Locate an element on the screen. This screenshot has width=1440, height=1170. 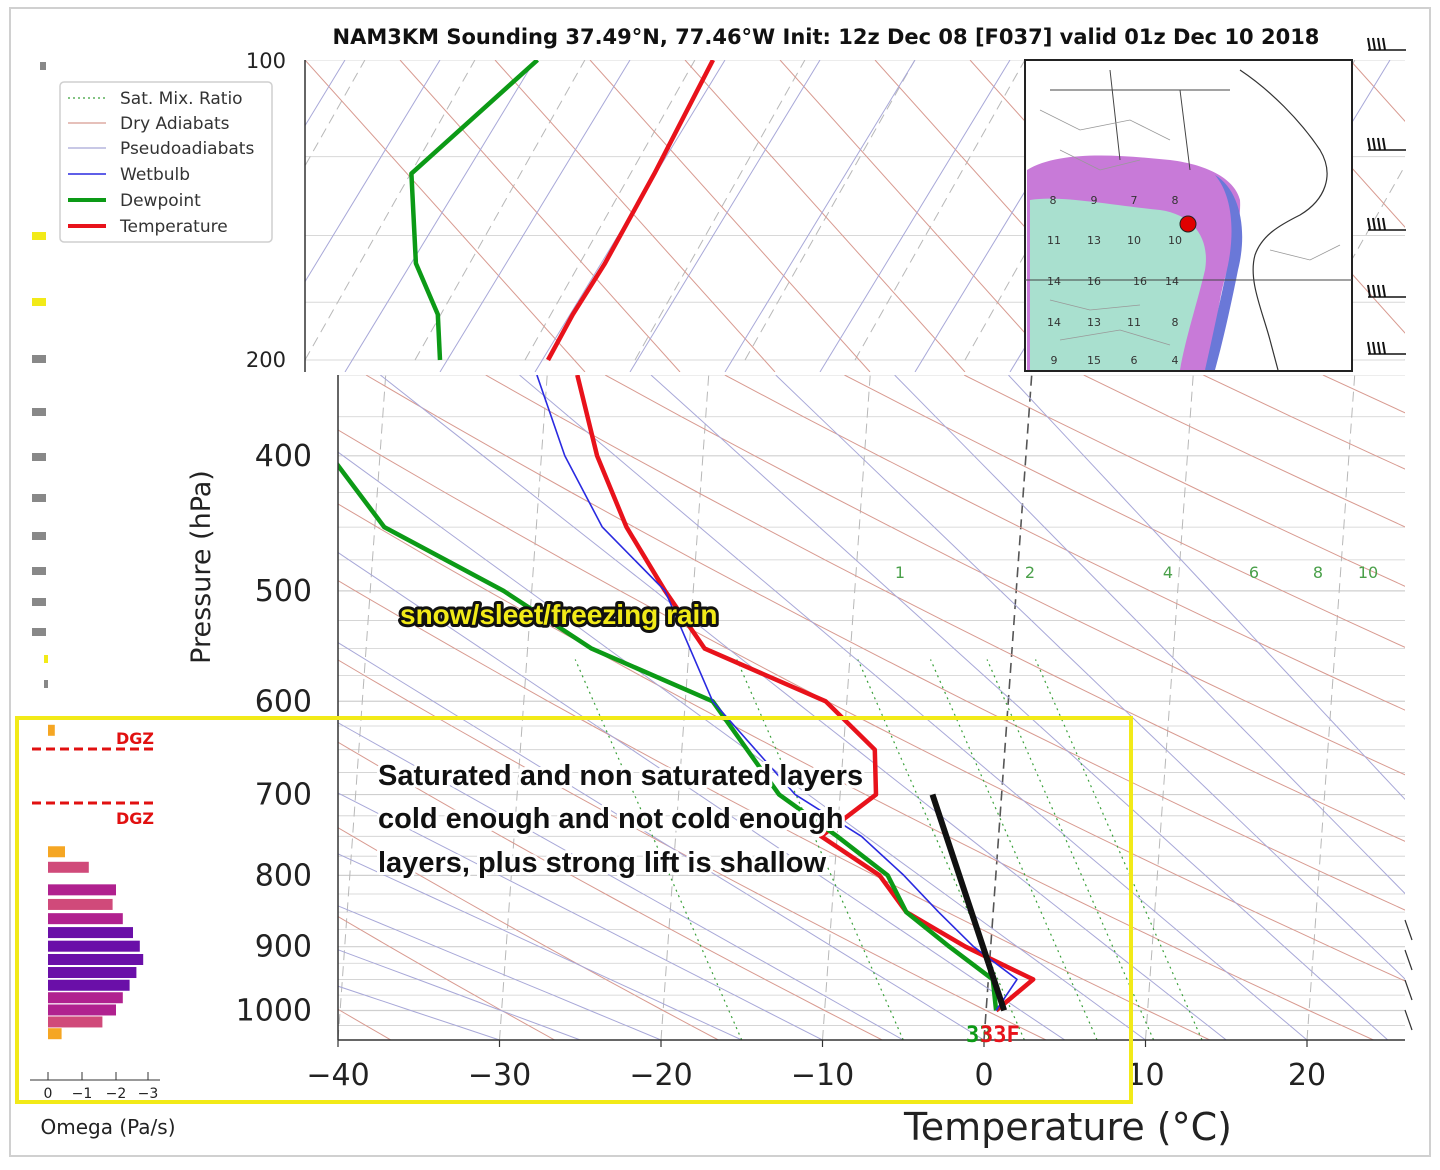
legend-label-satmix: Sat. Mix. Ratio is located at coordinates (181, 99).